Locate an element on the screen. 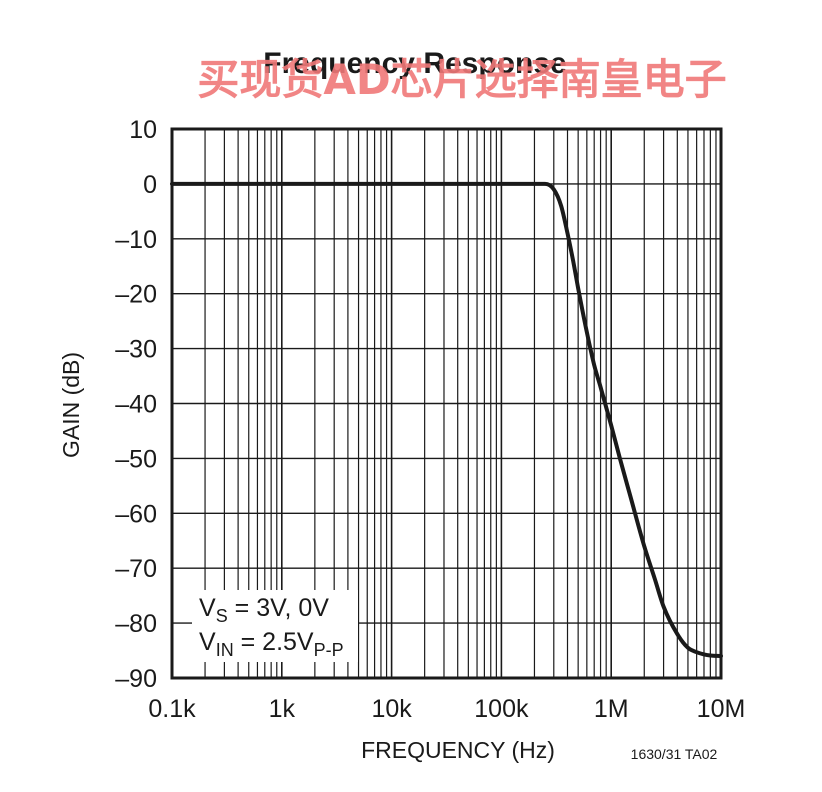  y-tick-label: –70 is located at coordinates (136, 569).